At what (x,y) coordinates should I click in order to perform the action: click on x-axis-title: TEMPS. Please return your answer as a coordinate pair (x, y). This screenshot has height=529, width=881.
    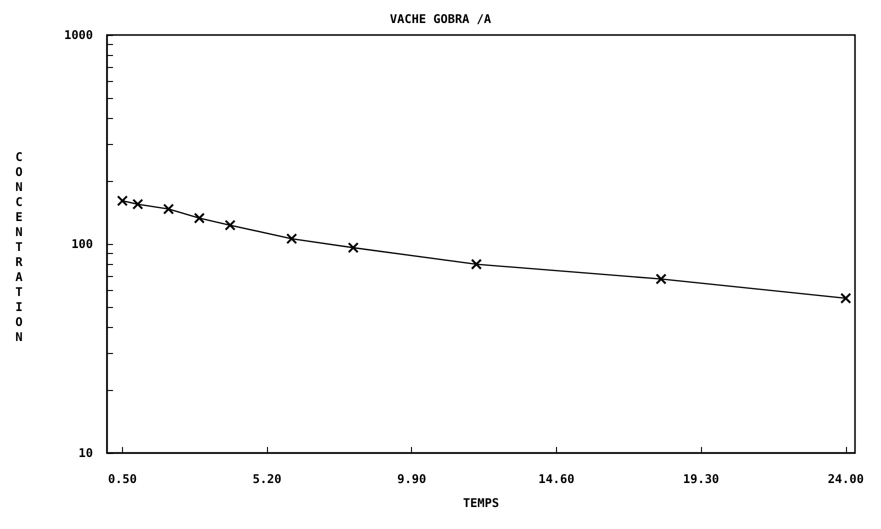
    Looking at the image, I should click on (481, 503).